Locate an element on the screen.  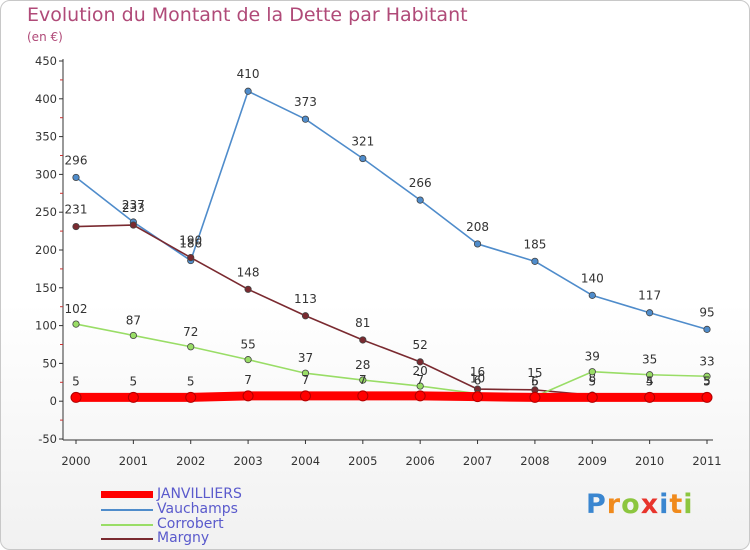
data-label: 185 is located at coordinates (534, 244).